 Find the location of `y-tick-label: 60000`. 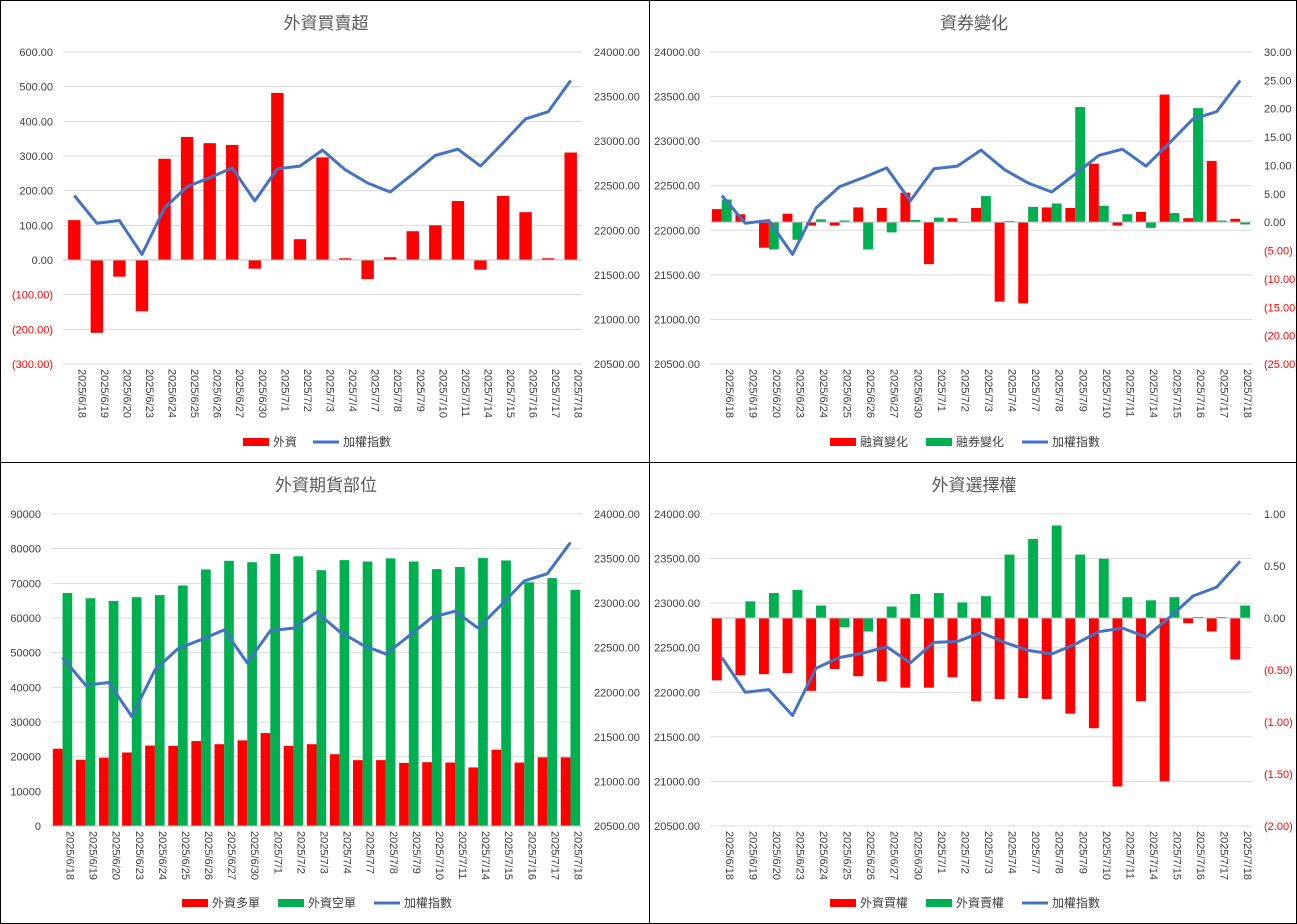

y-tick-label: 60000 is located at coordinates (25, 619).